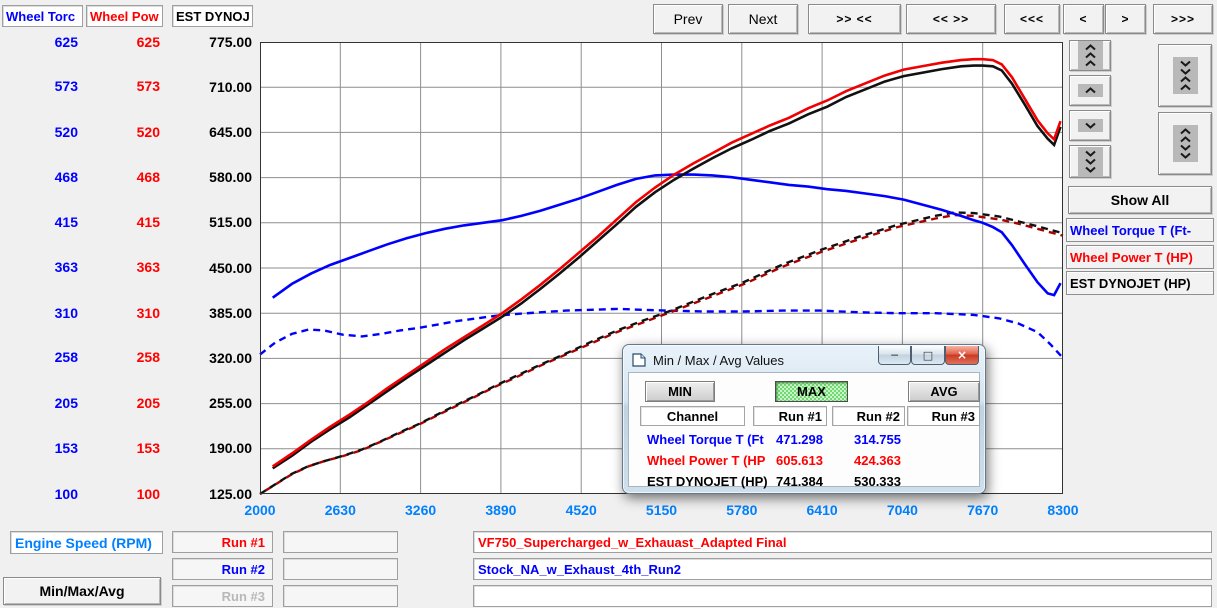  I want to click on y-tick-label: 190.00, so click(230, 448).